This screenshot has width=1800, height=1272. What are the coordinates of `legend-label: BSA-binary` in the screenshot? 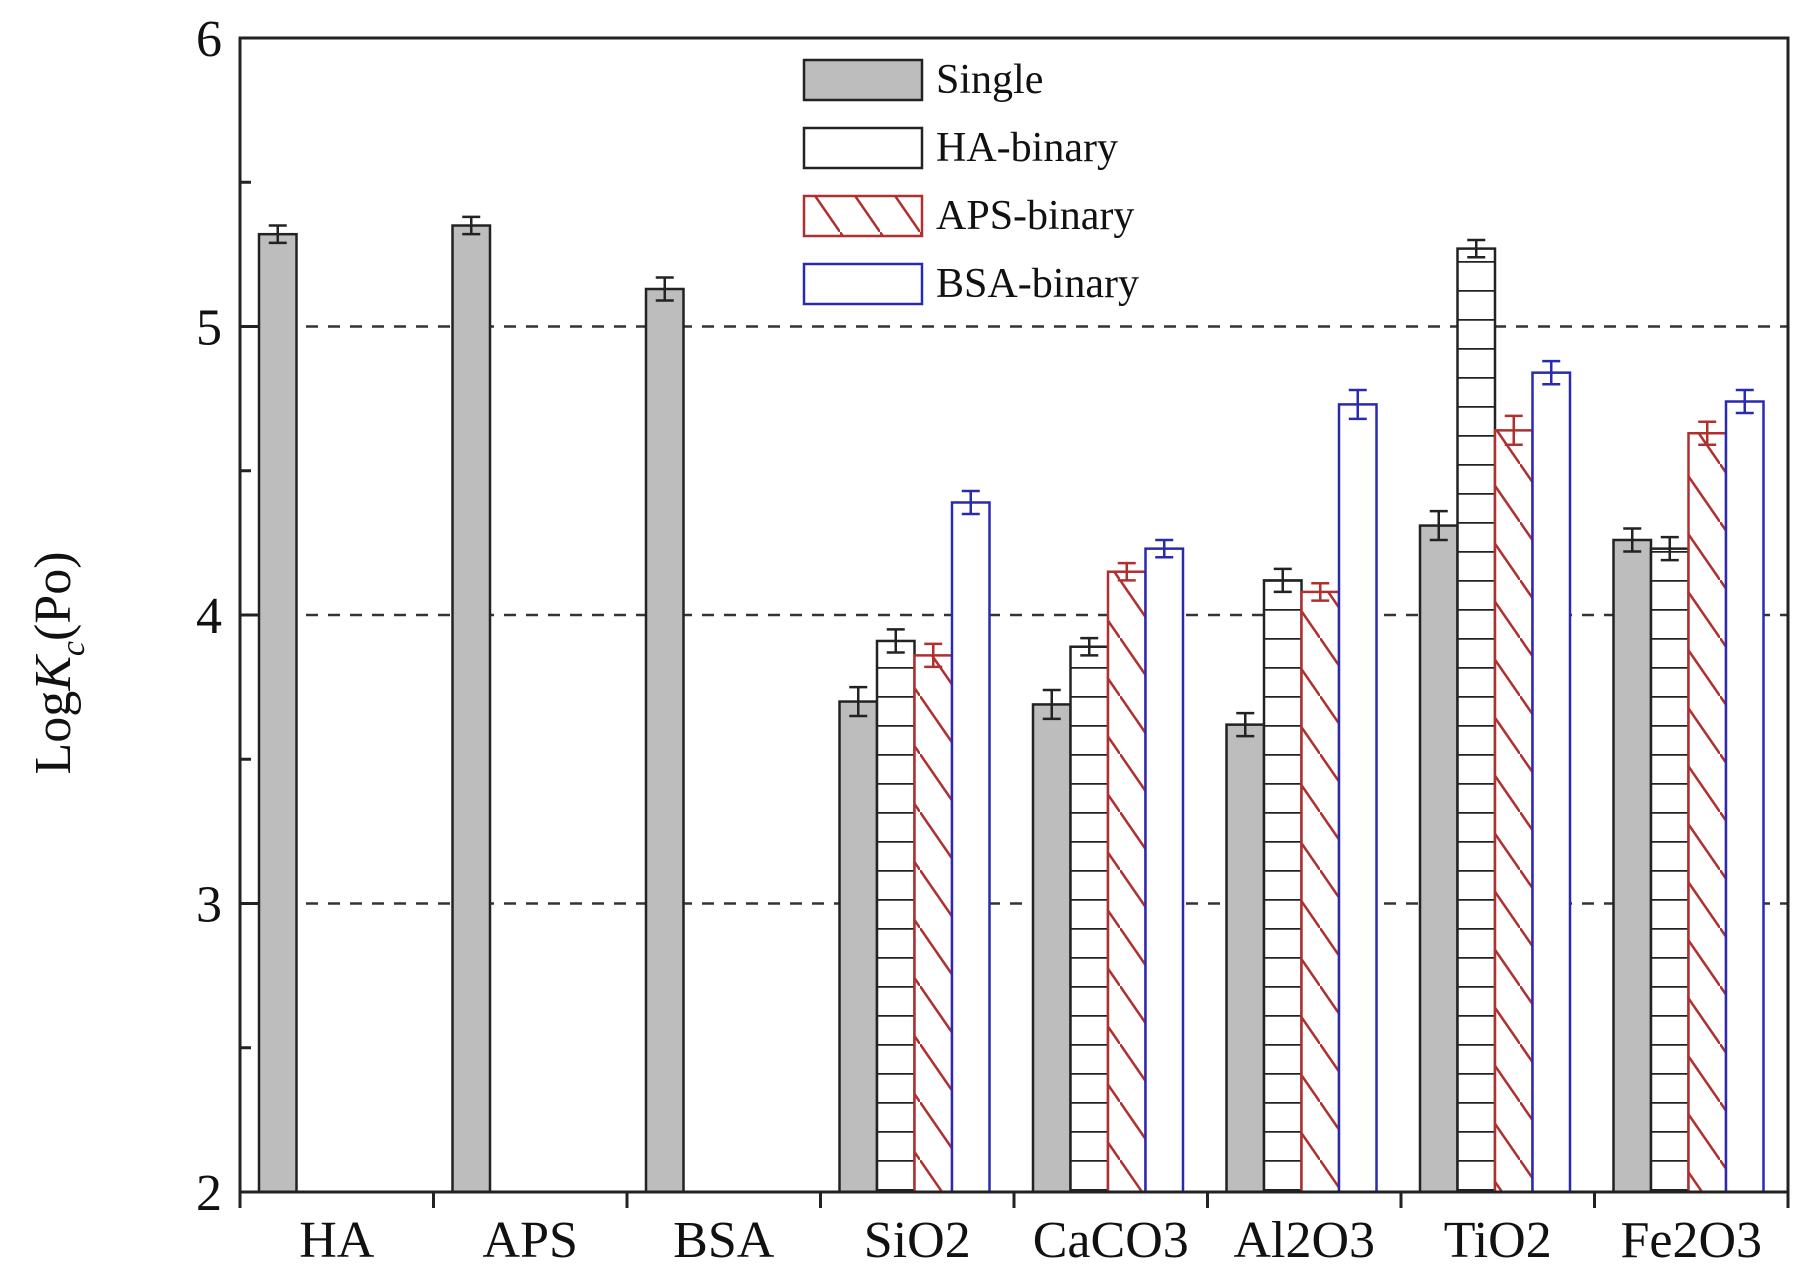 It's located at (1037, 284).